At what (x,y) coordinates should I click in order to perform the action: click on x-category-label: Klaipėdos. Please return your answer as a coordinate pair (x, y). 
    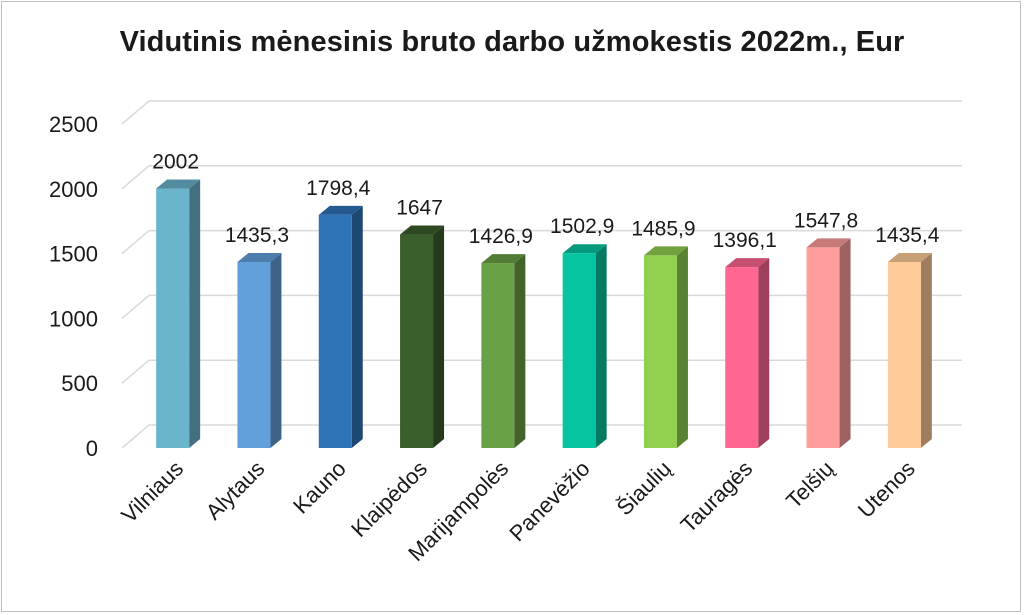
    Looking at the image, I should click on (389, 499).